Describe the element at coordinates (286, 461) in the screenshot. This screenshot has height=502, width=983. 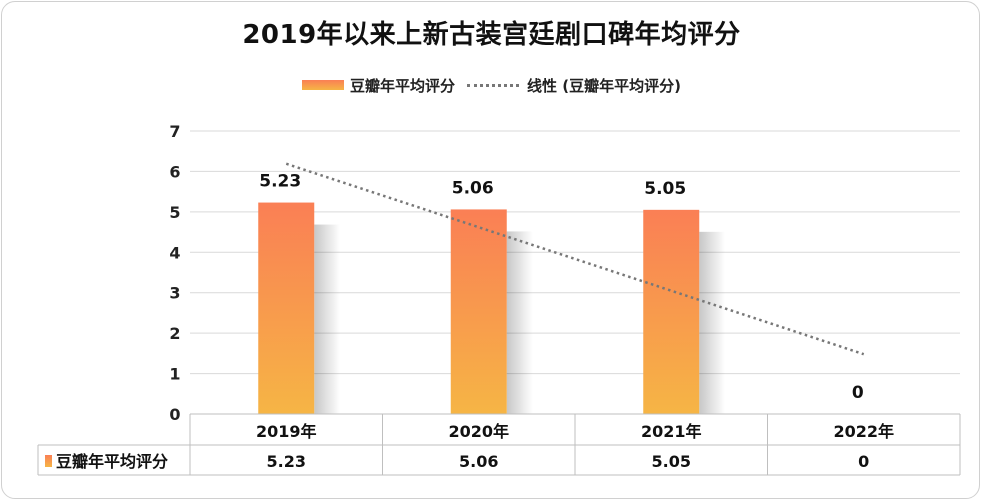
I see `table-cell: 5.23` at that location.